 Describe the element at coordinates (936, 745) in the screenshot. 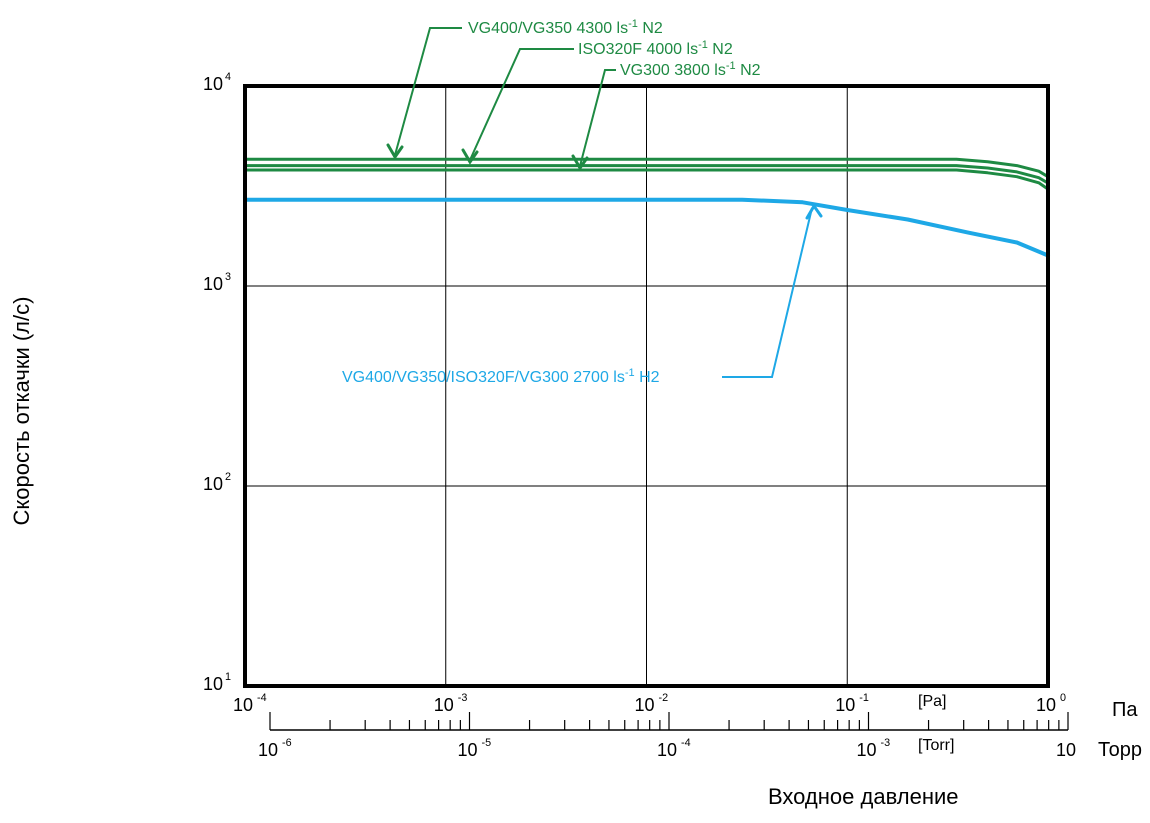

I see `torr-unit-tag: [Torr]` at that location.